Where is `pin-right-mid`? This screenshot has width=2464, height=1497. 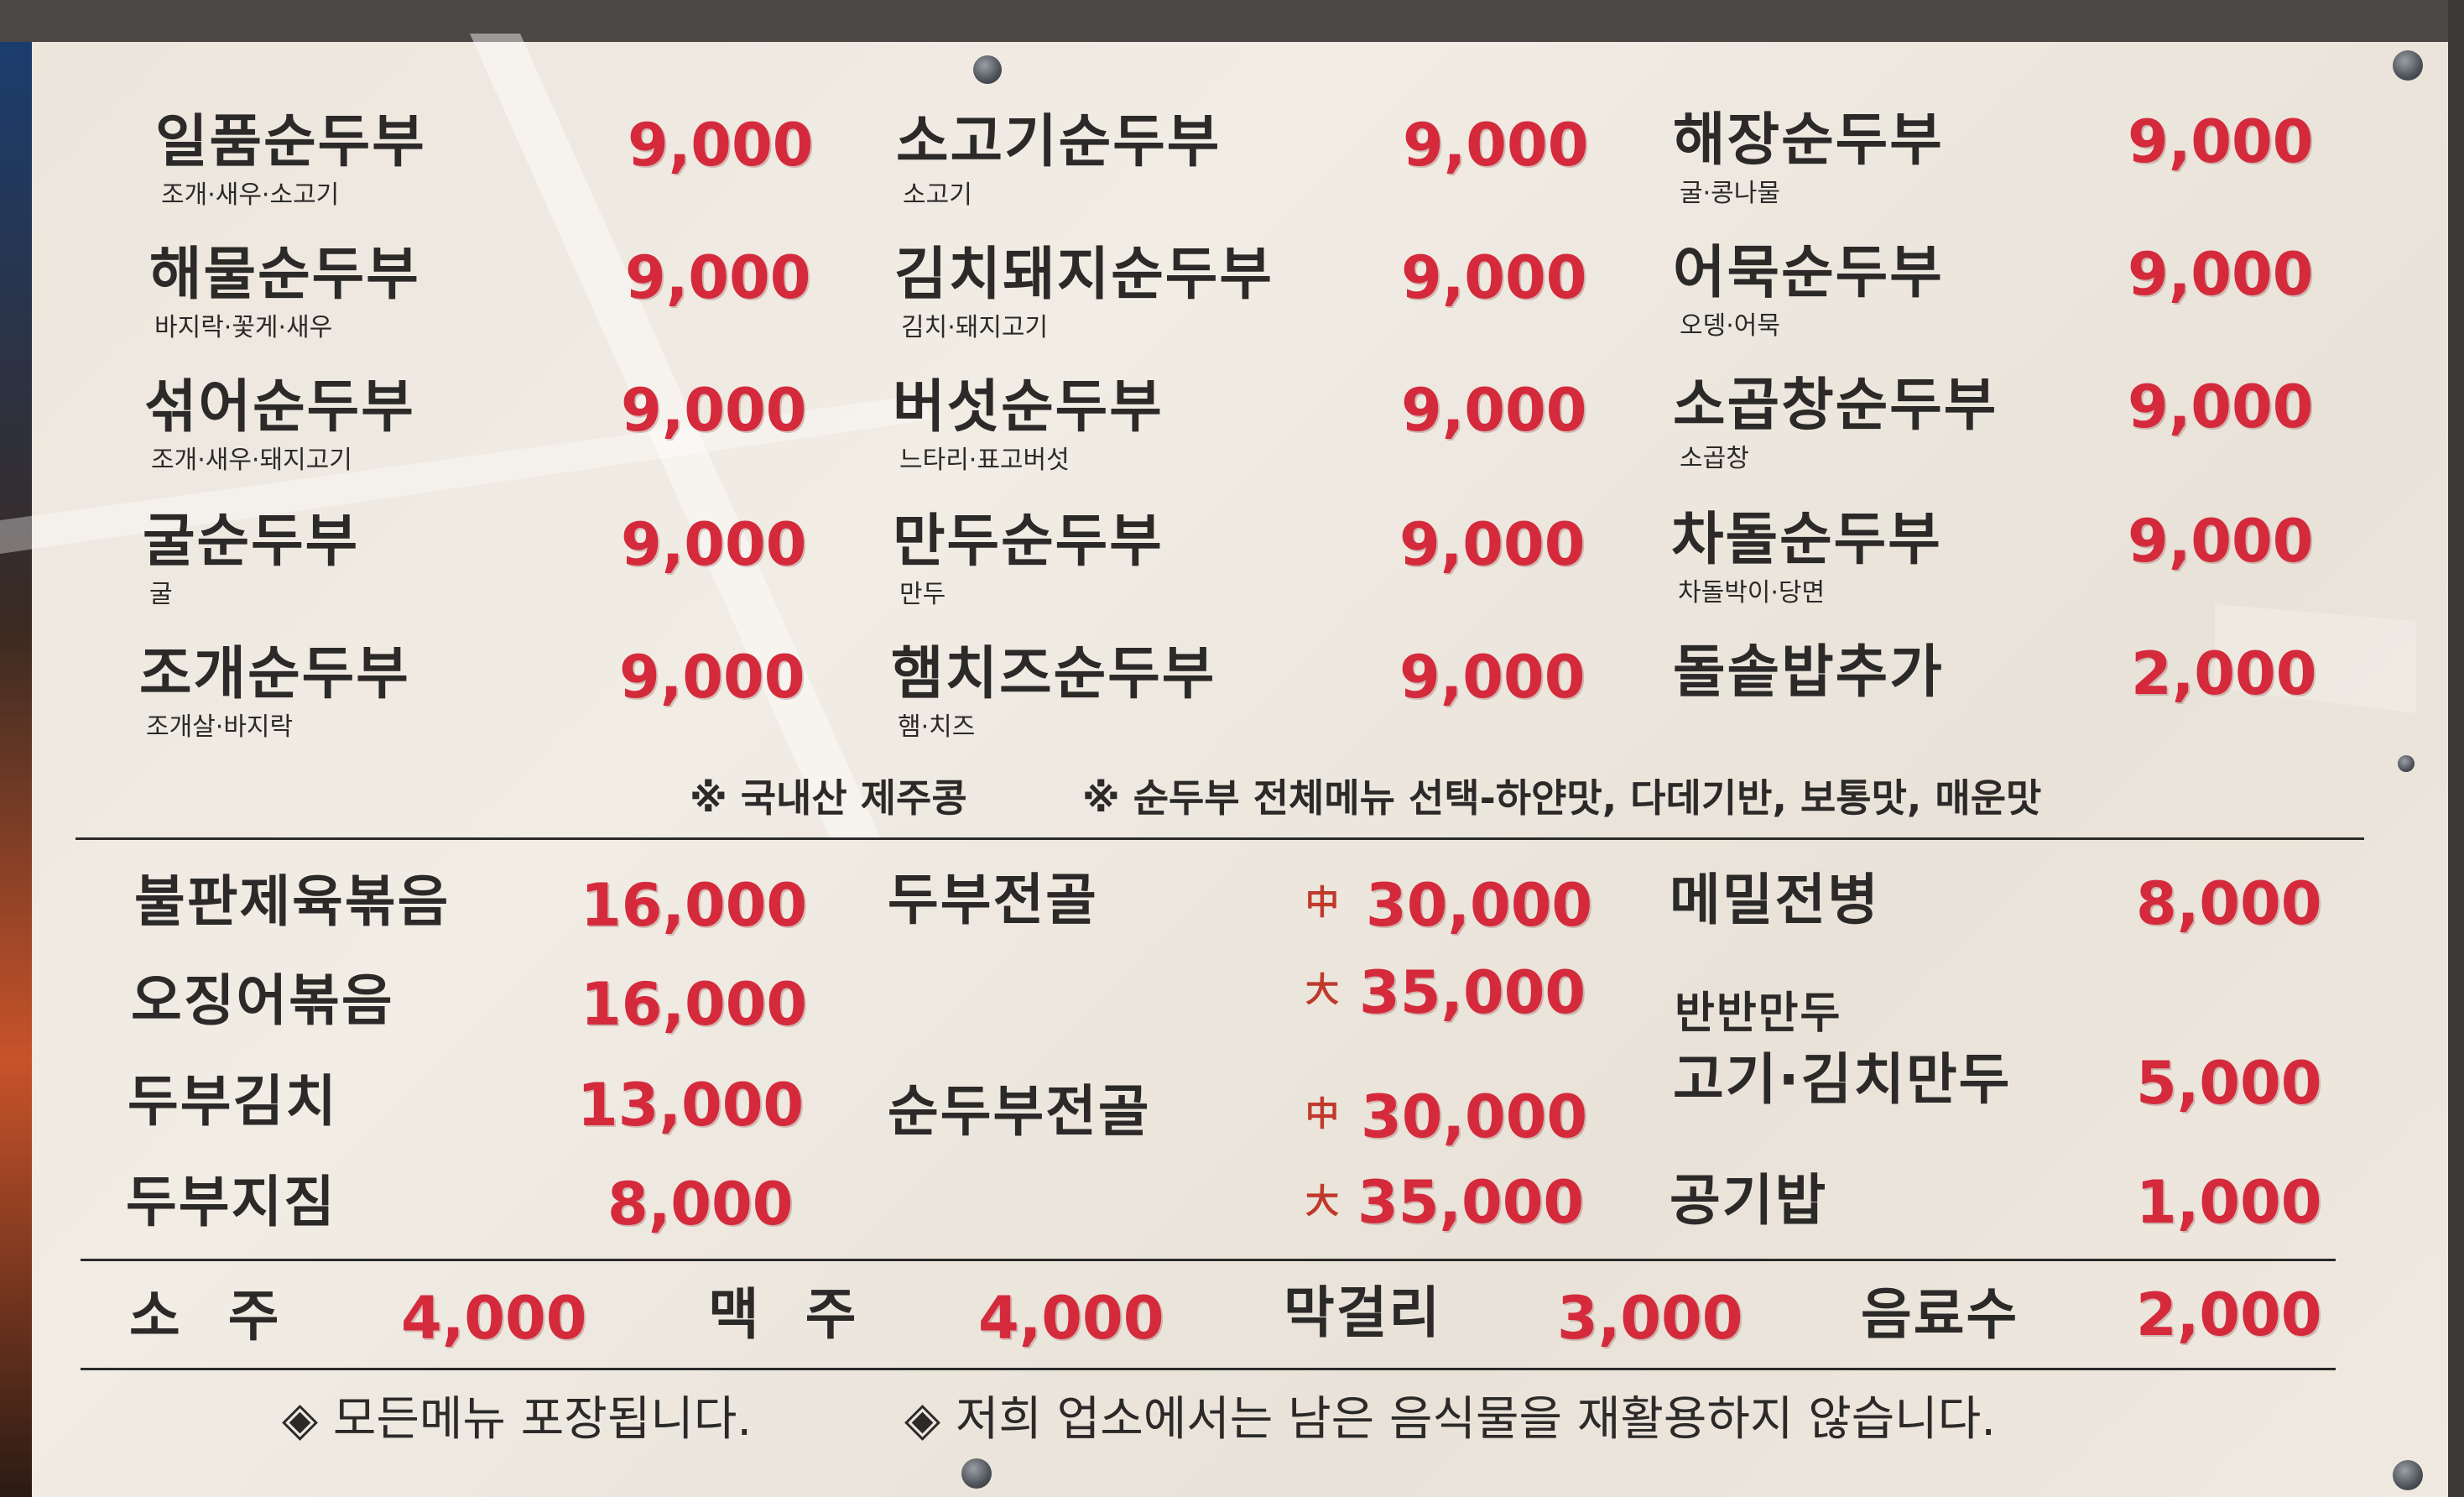
pin-right-mid is located at coordinates (2407, 763).